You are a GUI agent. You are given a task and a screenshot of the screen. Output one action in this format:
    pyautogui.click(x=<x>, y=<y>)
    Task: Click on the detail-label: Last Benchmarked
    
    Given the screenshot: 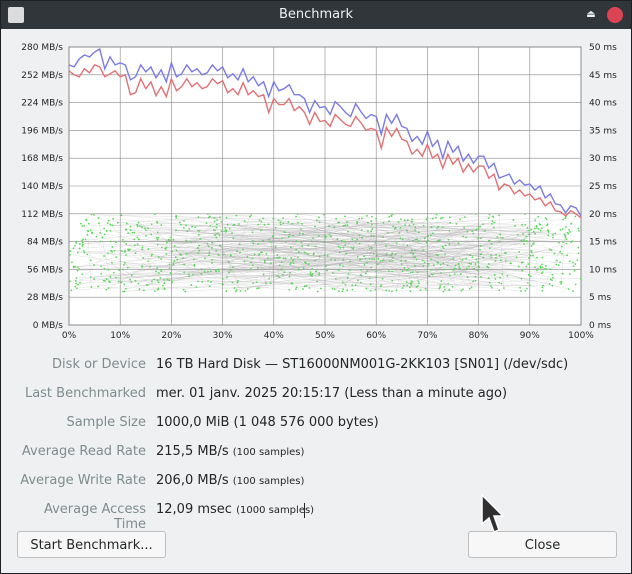 What is the action you would take?
    pyautogui.click(x=85, y=393)
    